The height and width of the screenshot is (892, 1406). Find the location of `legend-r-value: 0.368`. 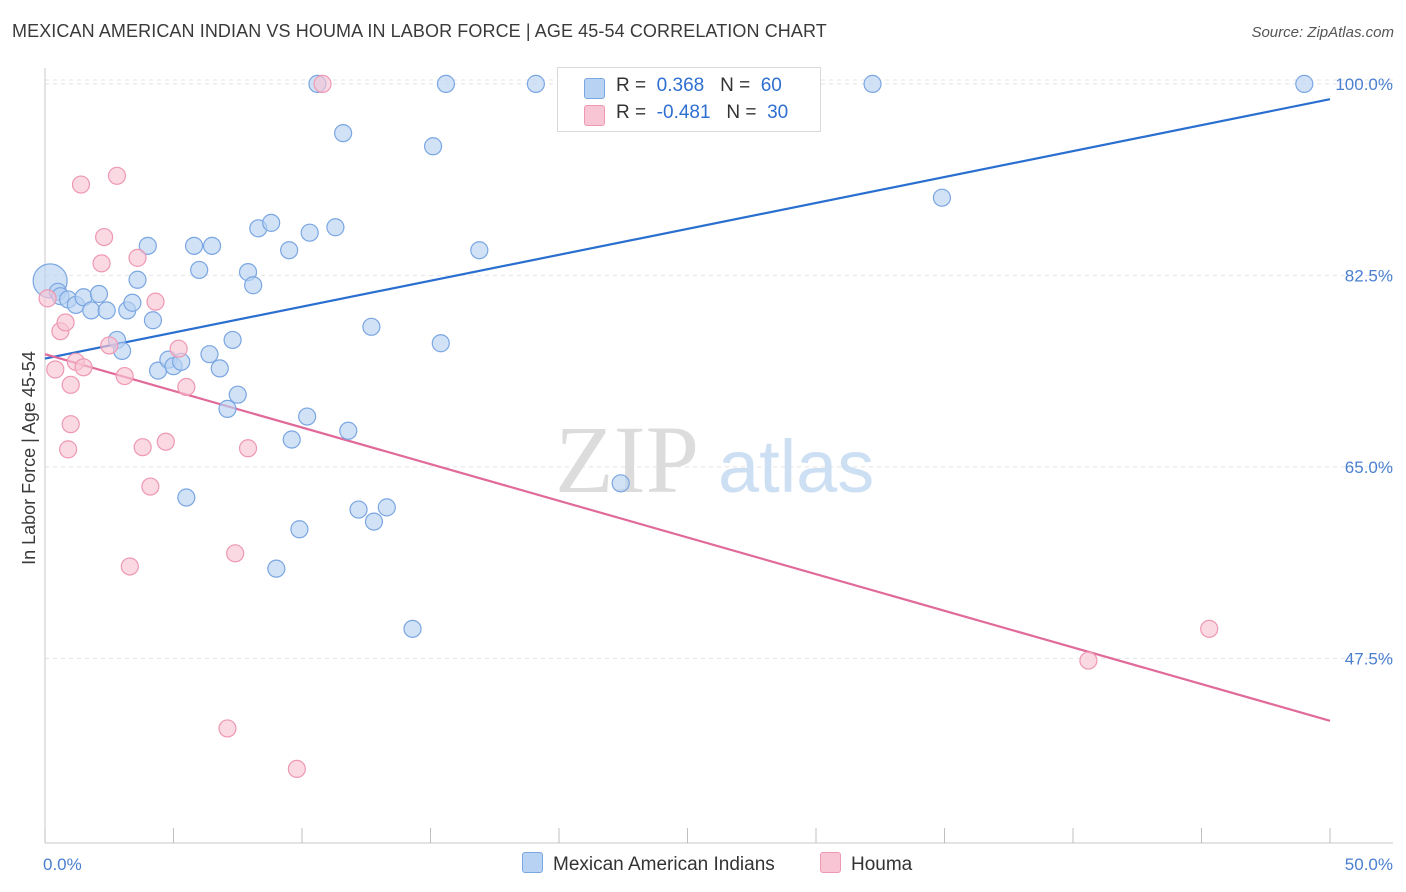

legend-r-value: 0.368 is located at coordinates (680, 85).